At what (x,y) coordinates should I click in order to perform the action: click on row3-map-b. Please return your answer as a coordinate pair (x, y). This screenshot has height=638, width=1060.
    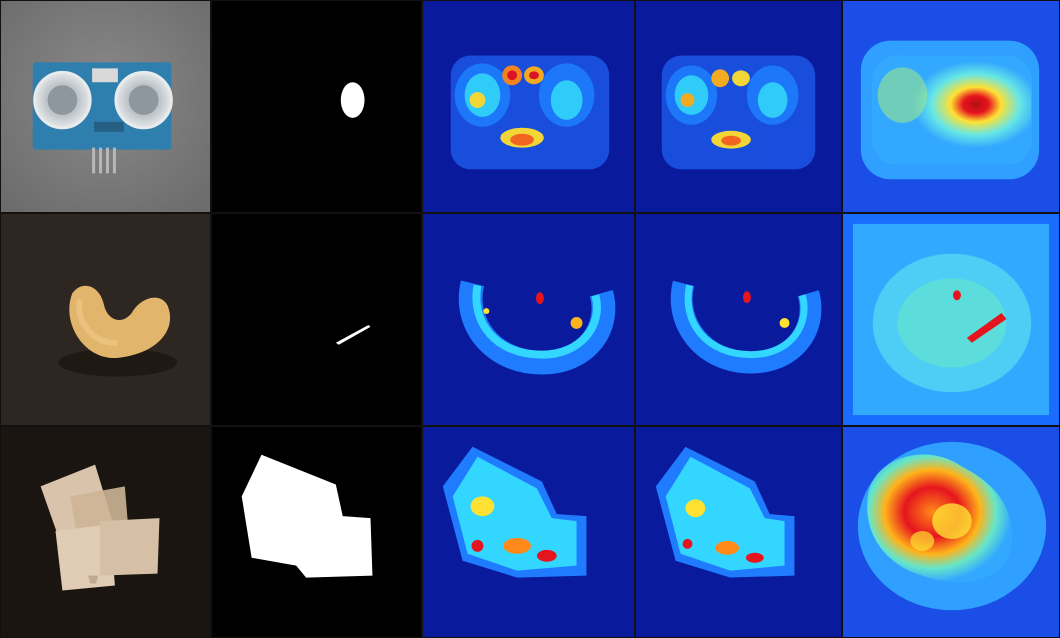
    Looking at the image, I should click on (738, 532).